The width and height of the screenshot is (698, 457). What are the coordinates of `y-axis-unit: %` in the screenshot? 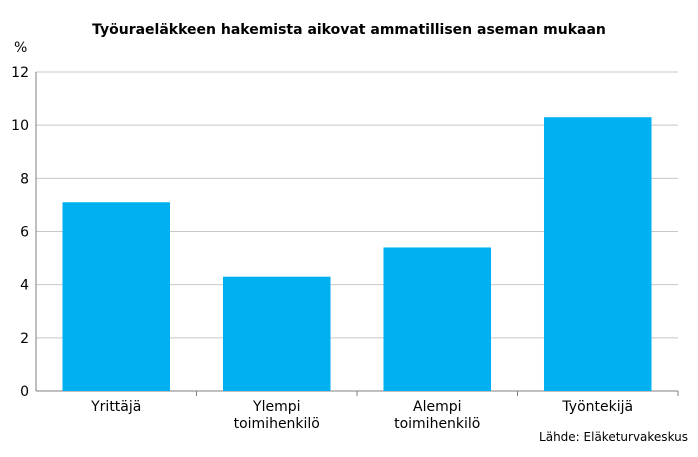 It's located at (21, 48).